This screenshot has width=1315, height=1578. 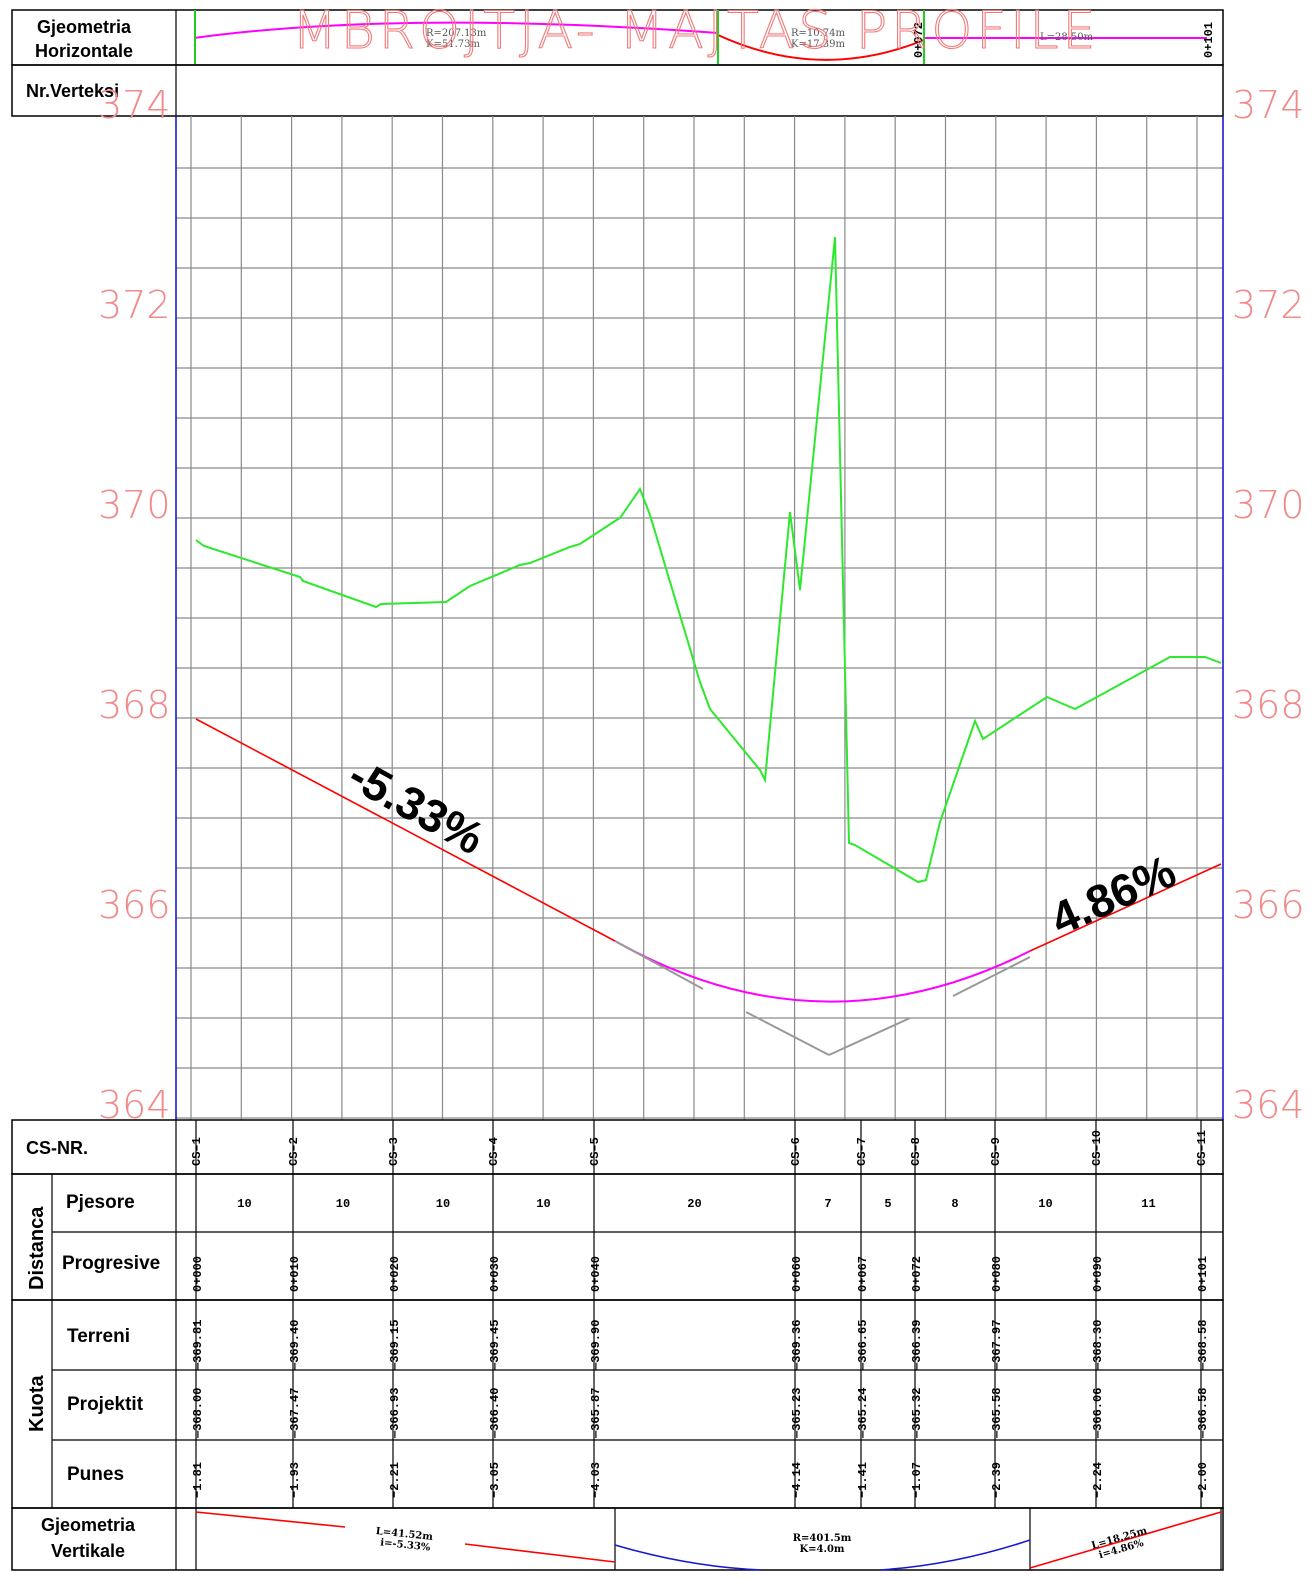 What do you see at coordinates (1113, 895) in the screenshot?
I see `grade-right: 4.86%` at bounding box center [1113, 895].